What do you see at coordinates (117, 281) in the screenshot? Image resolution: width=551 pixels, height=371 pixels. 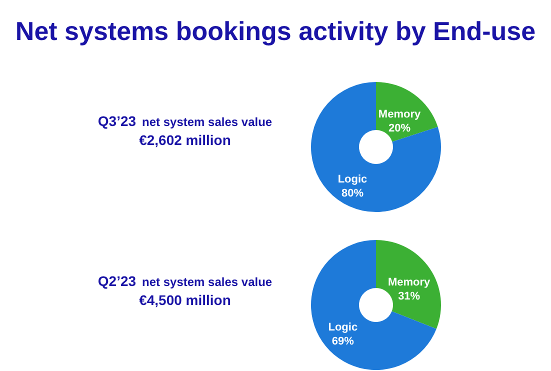 I see `text: Q2’23` at bounding box center [117, 281].